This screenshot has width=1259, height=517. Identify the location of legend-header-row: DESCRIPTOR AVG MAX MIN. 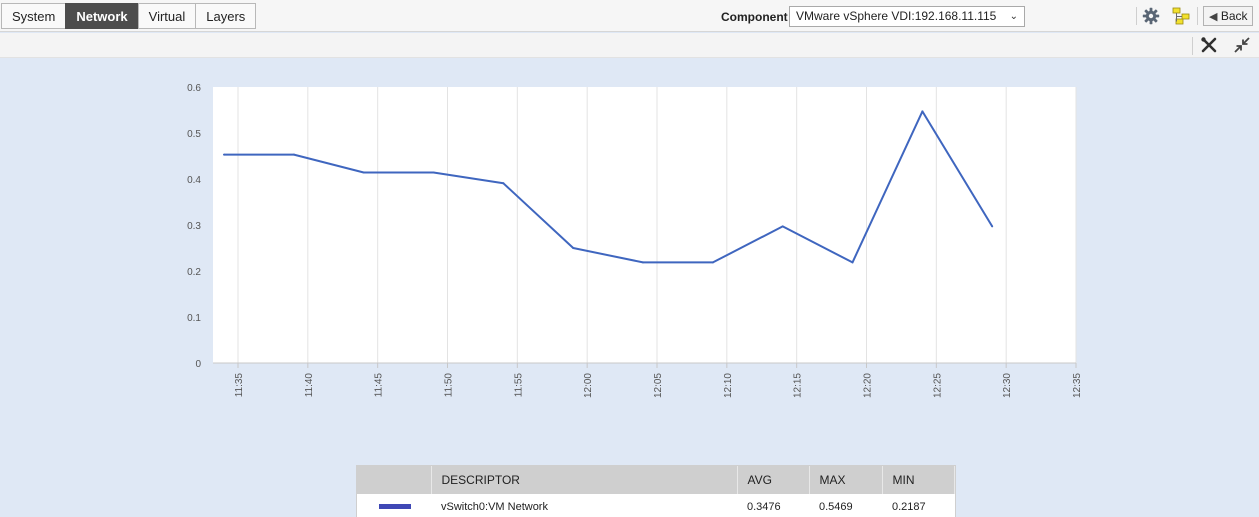
(656, 480).